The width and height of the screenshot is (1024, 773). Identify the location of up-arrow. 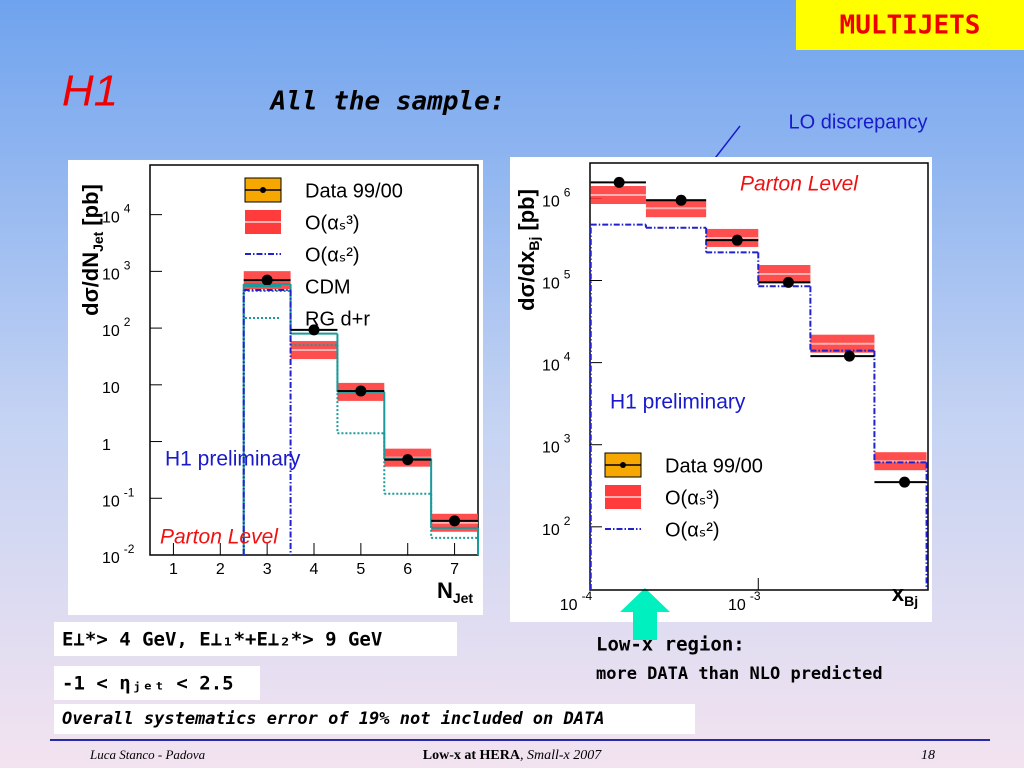
(645, 614).